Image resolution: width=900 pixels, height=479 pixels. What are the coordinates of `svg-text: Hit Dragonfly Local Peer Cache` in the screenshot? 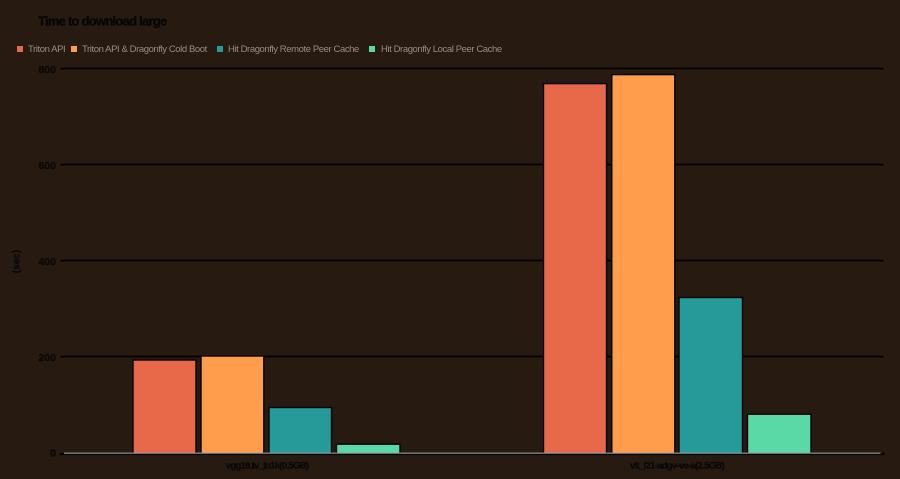 It's located at (441, 49).